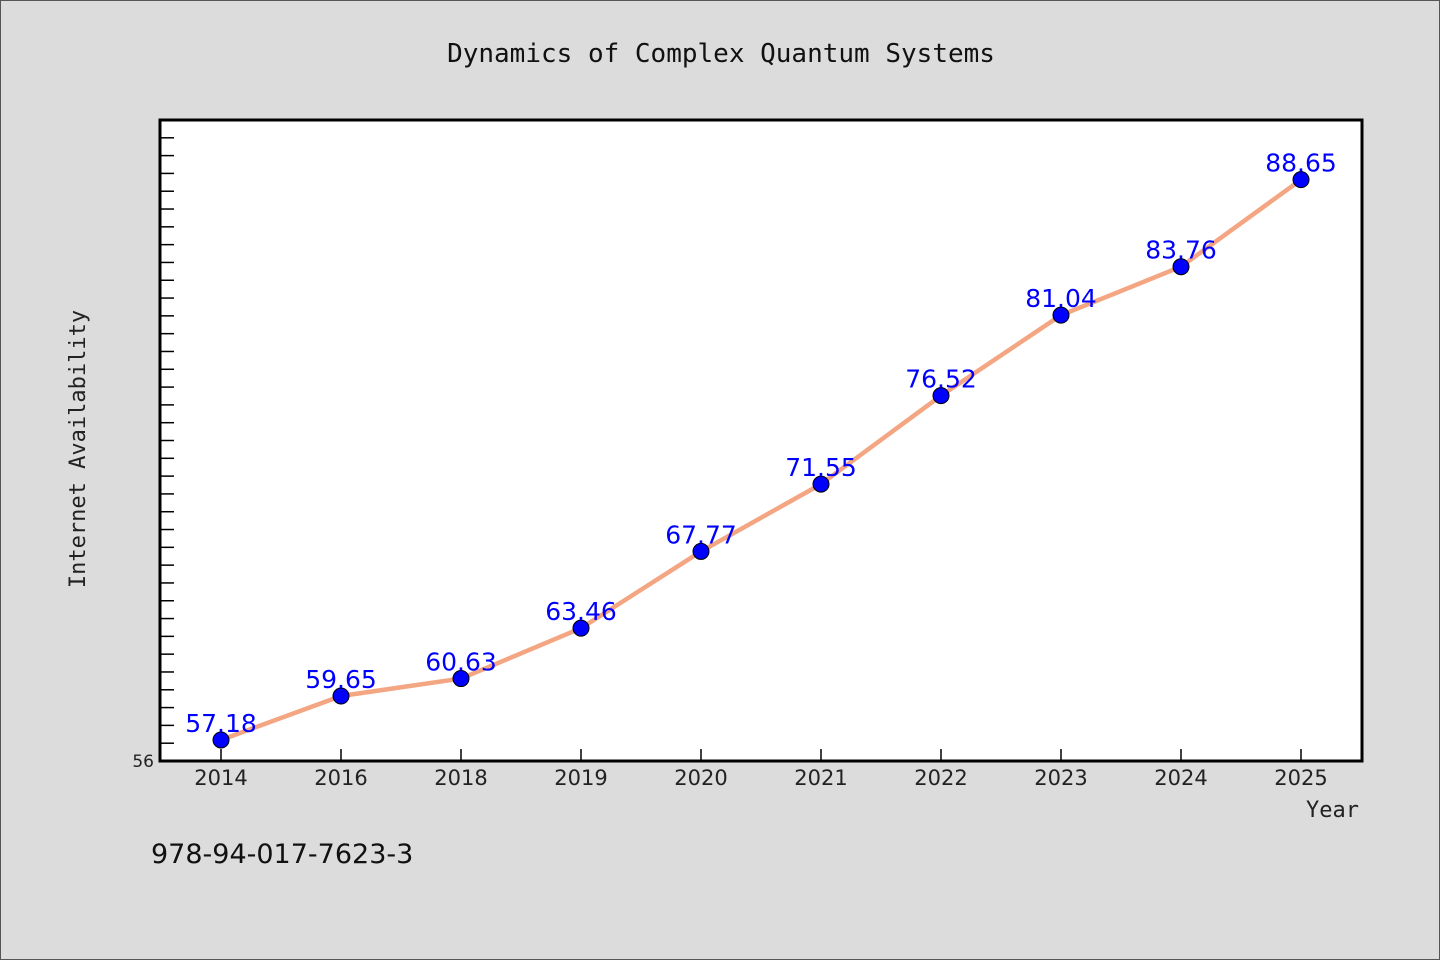 The height and width of the screenshot is (960, 1440). What do you see at coordinates (1301, 180) in the screenshot?
I see `data-point-2025` at bounding box center [1301, 180].